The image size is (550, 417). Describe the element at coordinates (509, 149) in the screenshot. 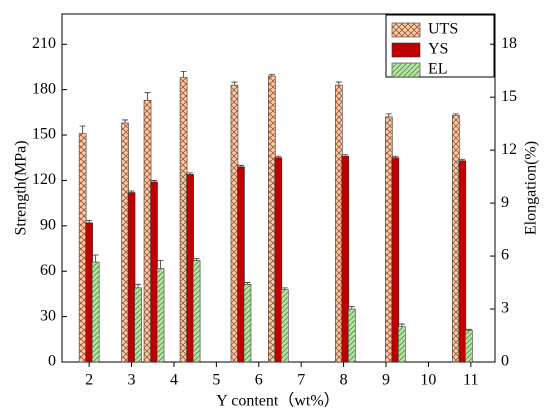

I see `y2-tick-label: 12` at that location.